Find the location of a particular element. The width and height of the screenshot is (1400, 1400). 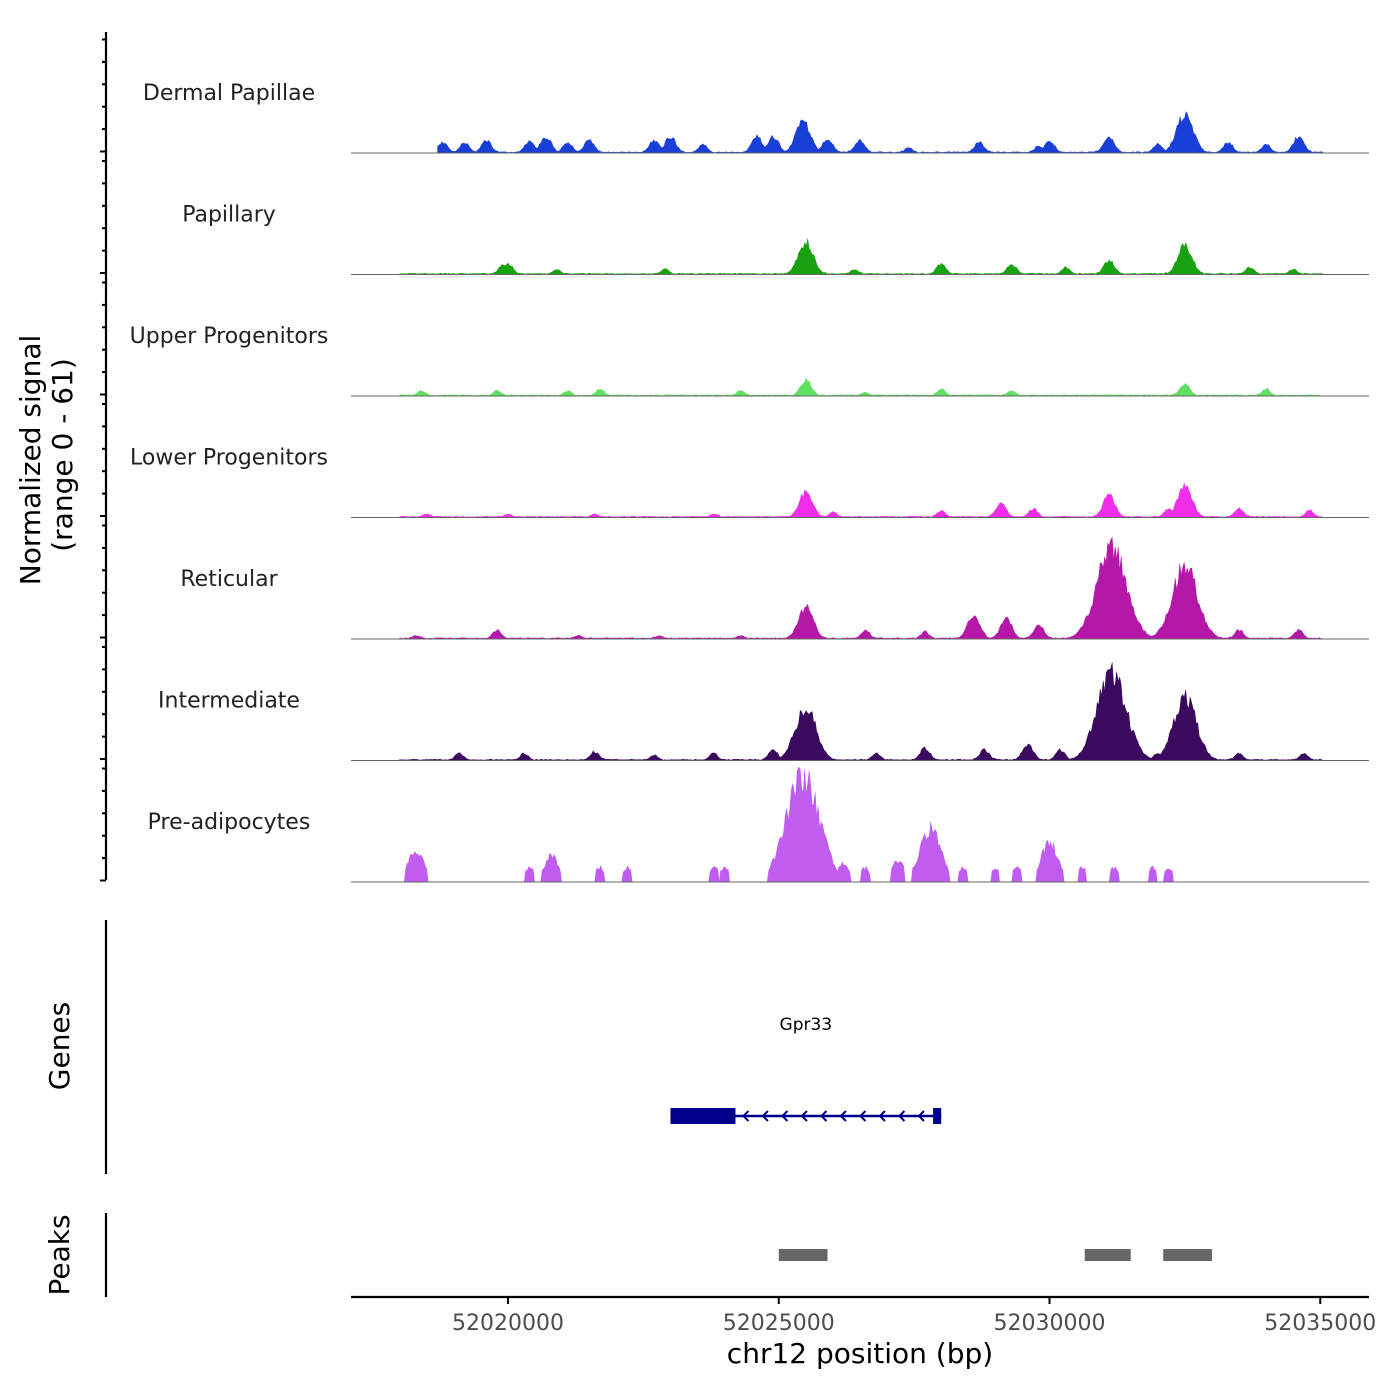

track-papillary: Papillary is located at coordinates (775, 239).